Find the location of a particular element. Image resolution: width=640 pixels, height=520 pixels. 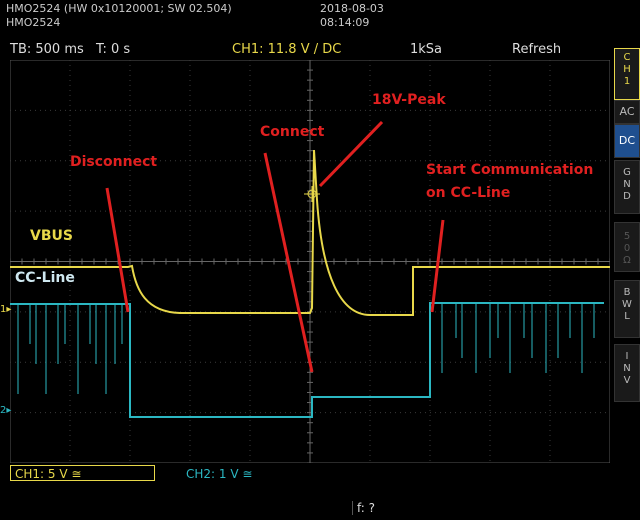

timebase: TB: 500 ms is located at coordinates (47, 49).